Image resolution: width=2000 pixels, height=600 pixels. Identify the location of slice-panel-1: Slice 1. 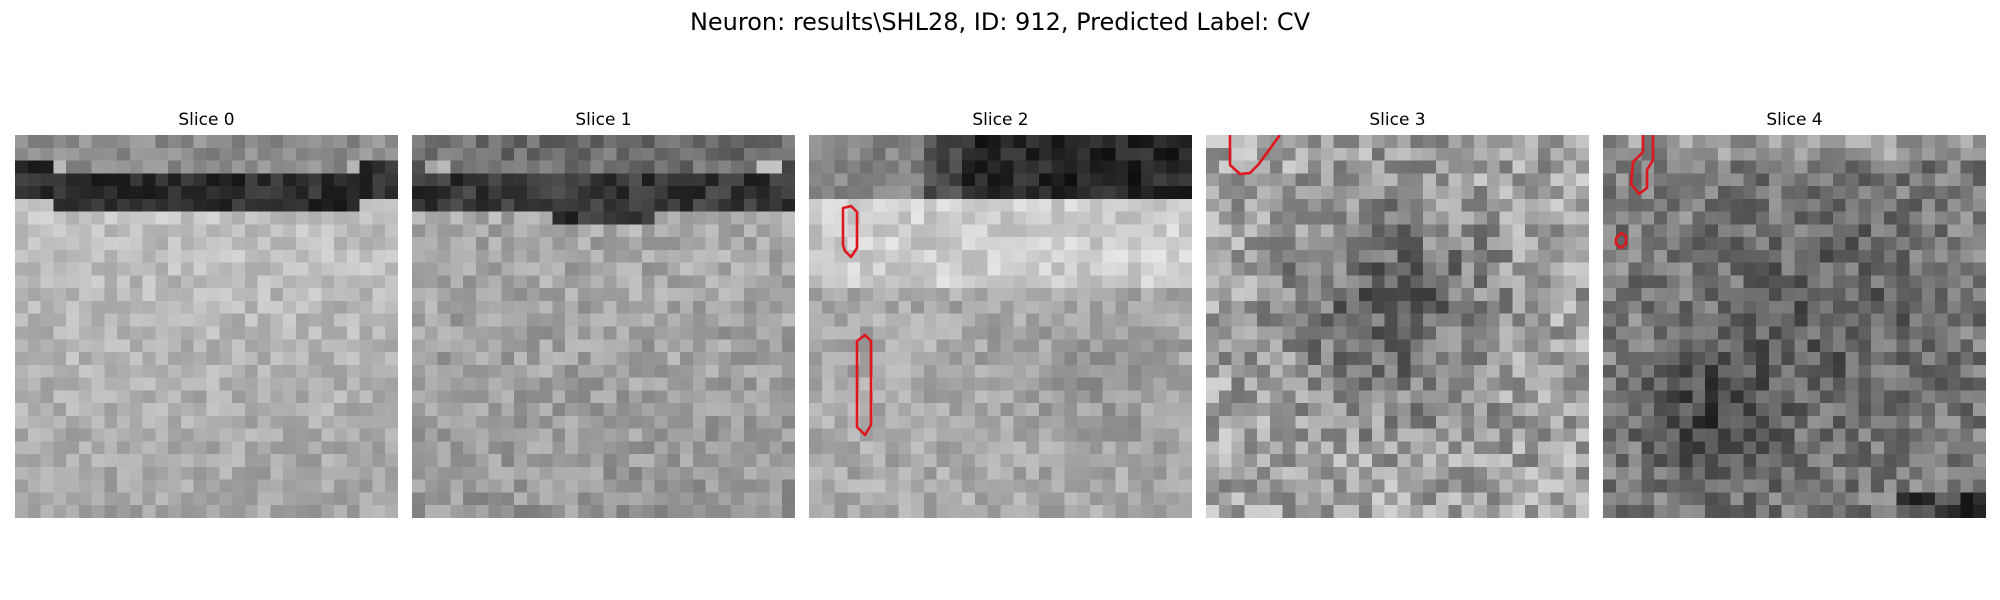
(603, 315).